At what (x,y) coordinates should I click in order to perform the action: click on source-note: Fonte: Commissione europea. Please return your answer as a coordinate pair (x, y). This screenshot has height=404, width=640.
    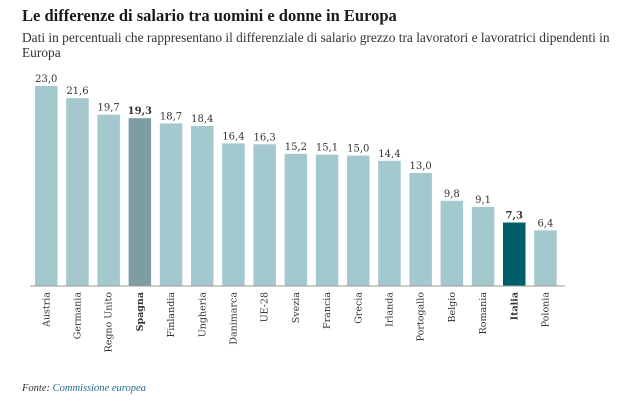
    Looking at the image, I should click on (84, 388).